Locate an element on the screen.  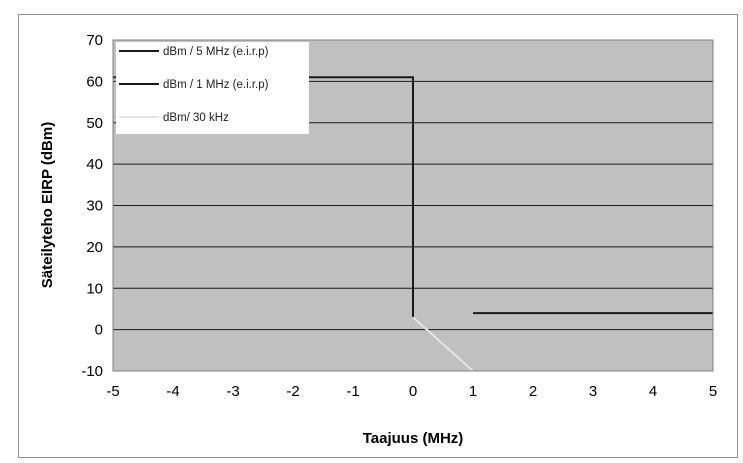
x-tick-label: 3 is located at coordinates (593, 391).